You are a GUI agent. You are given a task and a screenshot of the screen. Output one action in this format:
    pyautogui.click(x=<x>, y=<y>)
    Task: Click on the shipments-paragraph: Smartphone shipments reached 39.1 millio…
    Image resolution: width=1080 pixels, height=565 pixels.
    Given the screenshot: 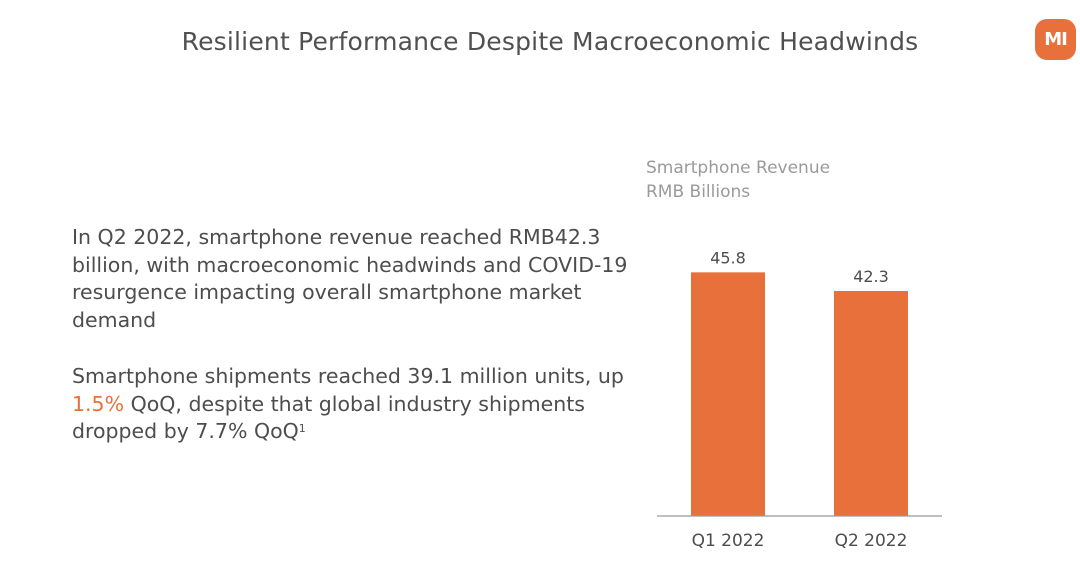 What is the action you would take?
    pyautogui.click(x=352, y=404)
    